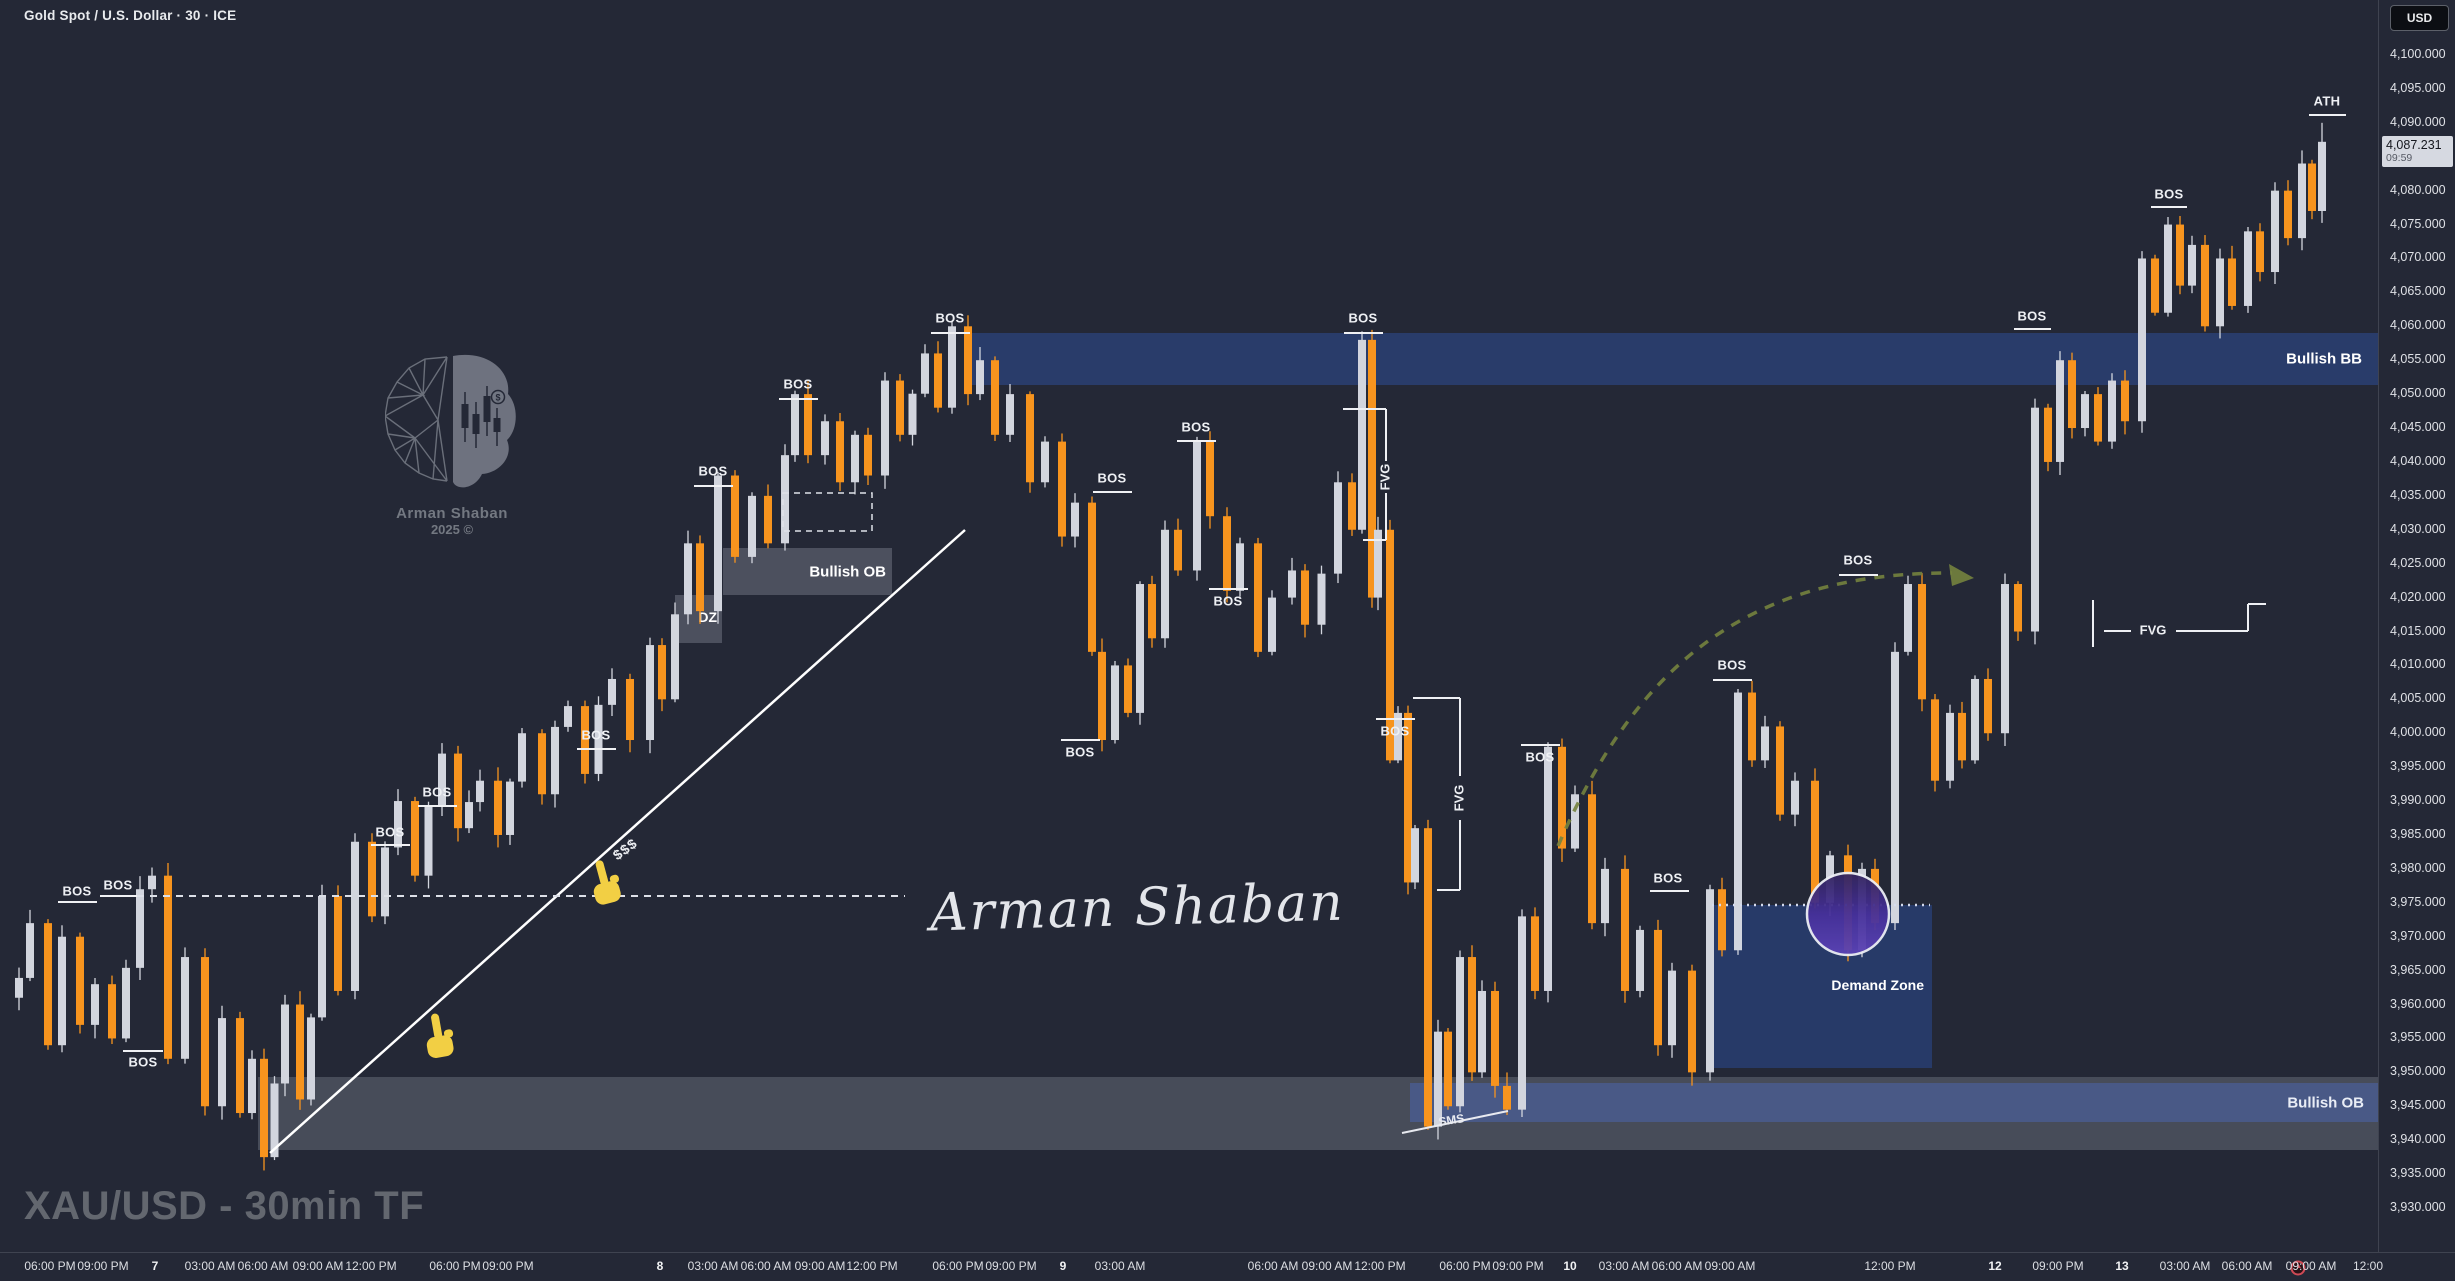  I want to click on price-tick: 3,985.000, so click(2418, 833).